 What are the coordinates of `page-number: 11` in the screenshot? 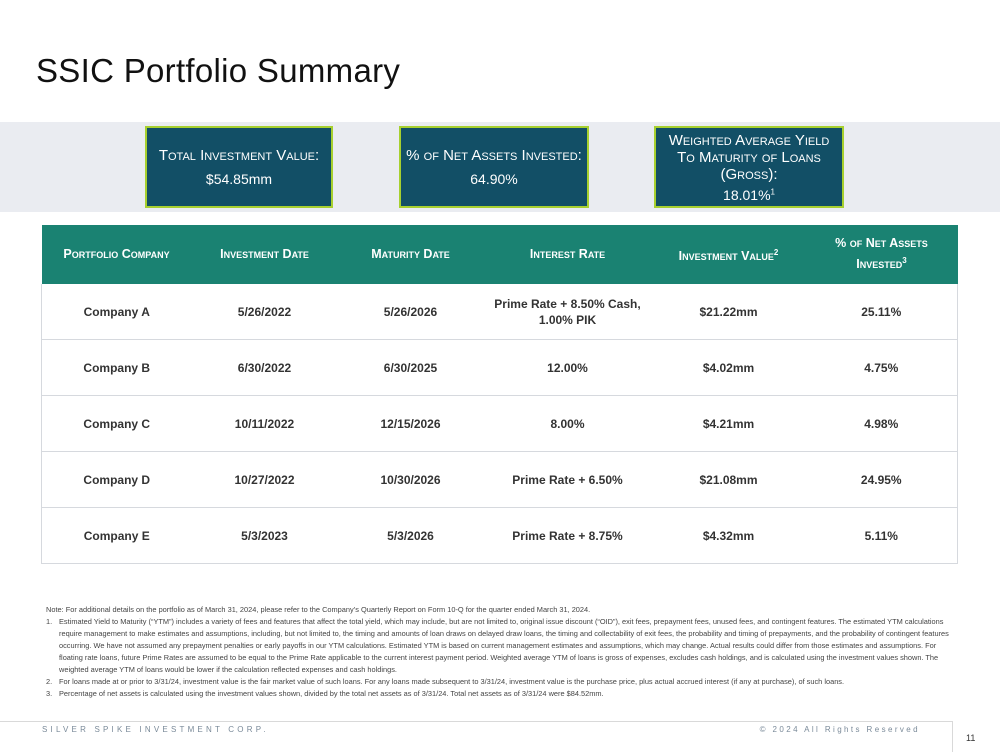 It's located at (971, 738).